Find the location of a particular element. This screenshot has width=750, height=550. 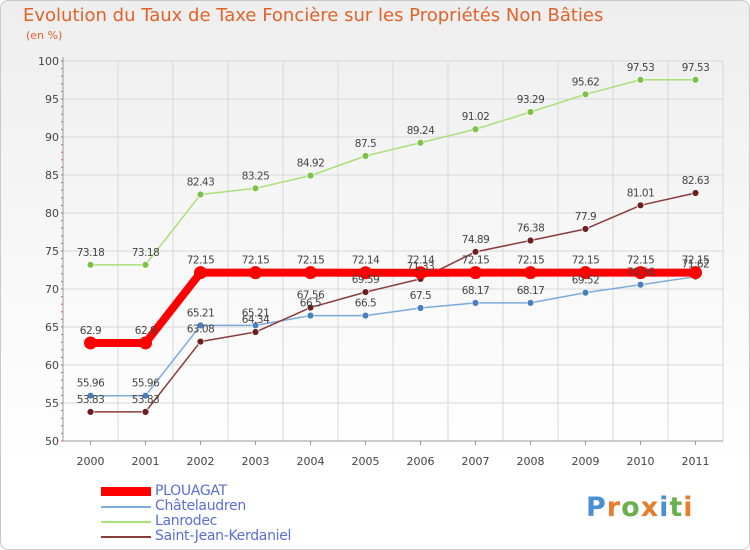

data-label-chatelaudren: 69.52 is located at coordinates (586, 281).